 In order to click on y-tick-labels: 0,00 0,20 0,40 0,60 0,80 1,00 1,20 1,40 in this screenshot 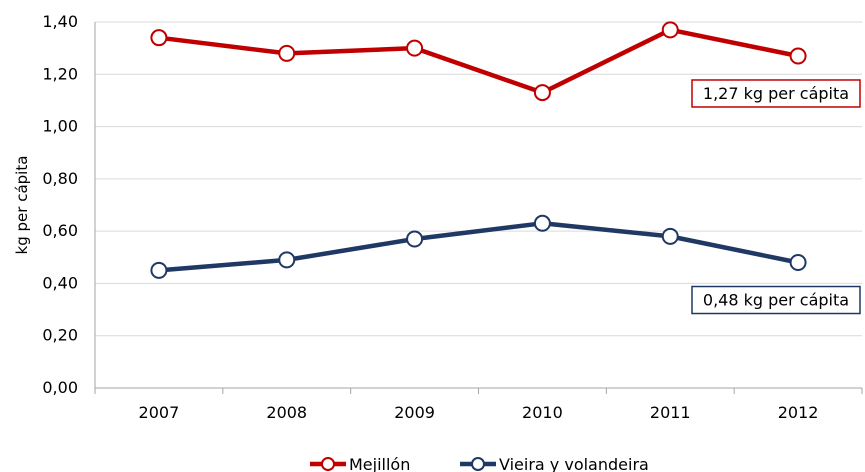, I will do `click(60, 204)`.